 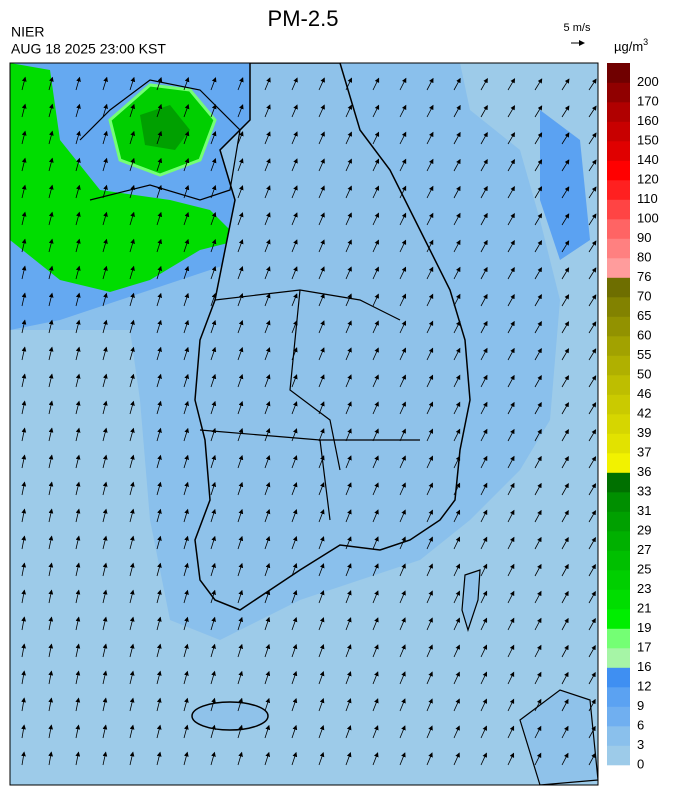 I want to click on colorbar-tick-label: 65, so click(x=644, y=315).